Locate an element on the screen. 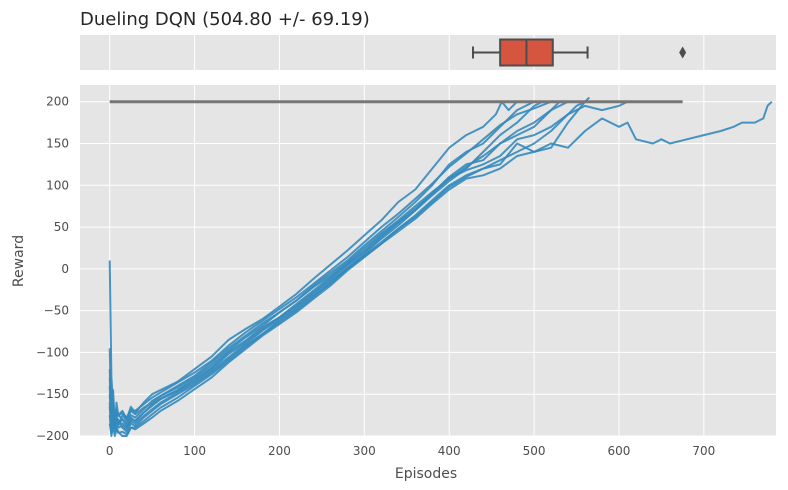 This screenshot has width=788, height=490. y-tick-label: −100 is located at coordinates (52, 352).